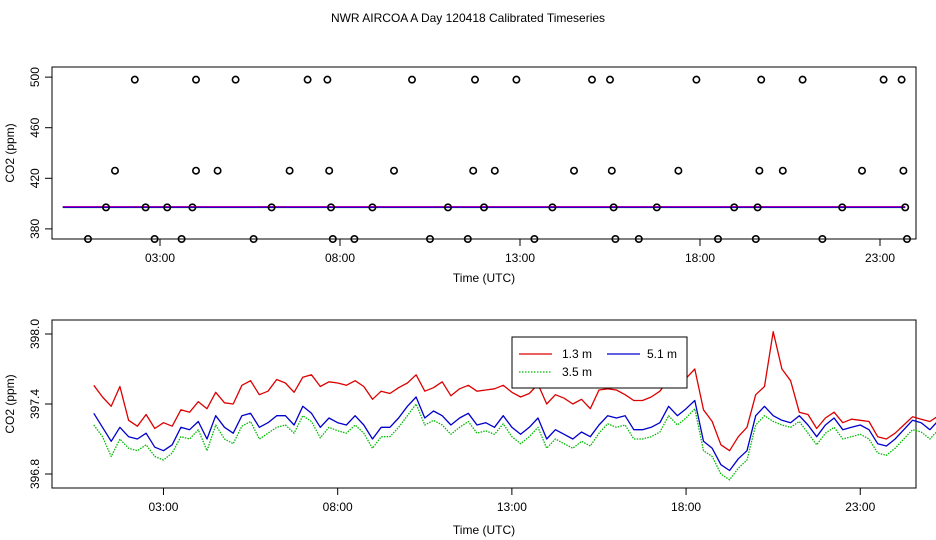 Image resolution: width=936 pixels, height=540 pixels. I want to click on top-y-tick-label-1: 420, so click(35, 178).